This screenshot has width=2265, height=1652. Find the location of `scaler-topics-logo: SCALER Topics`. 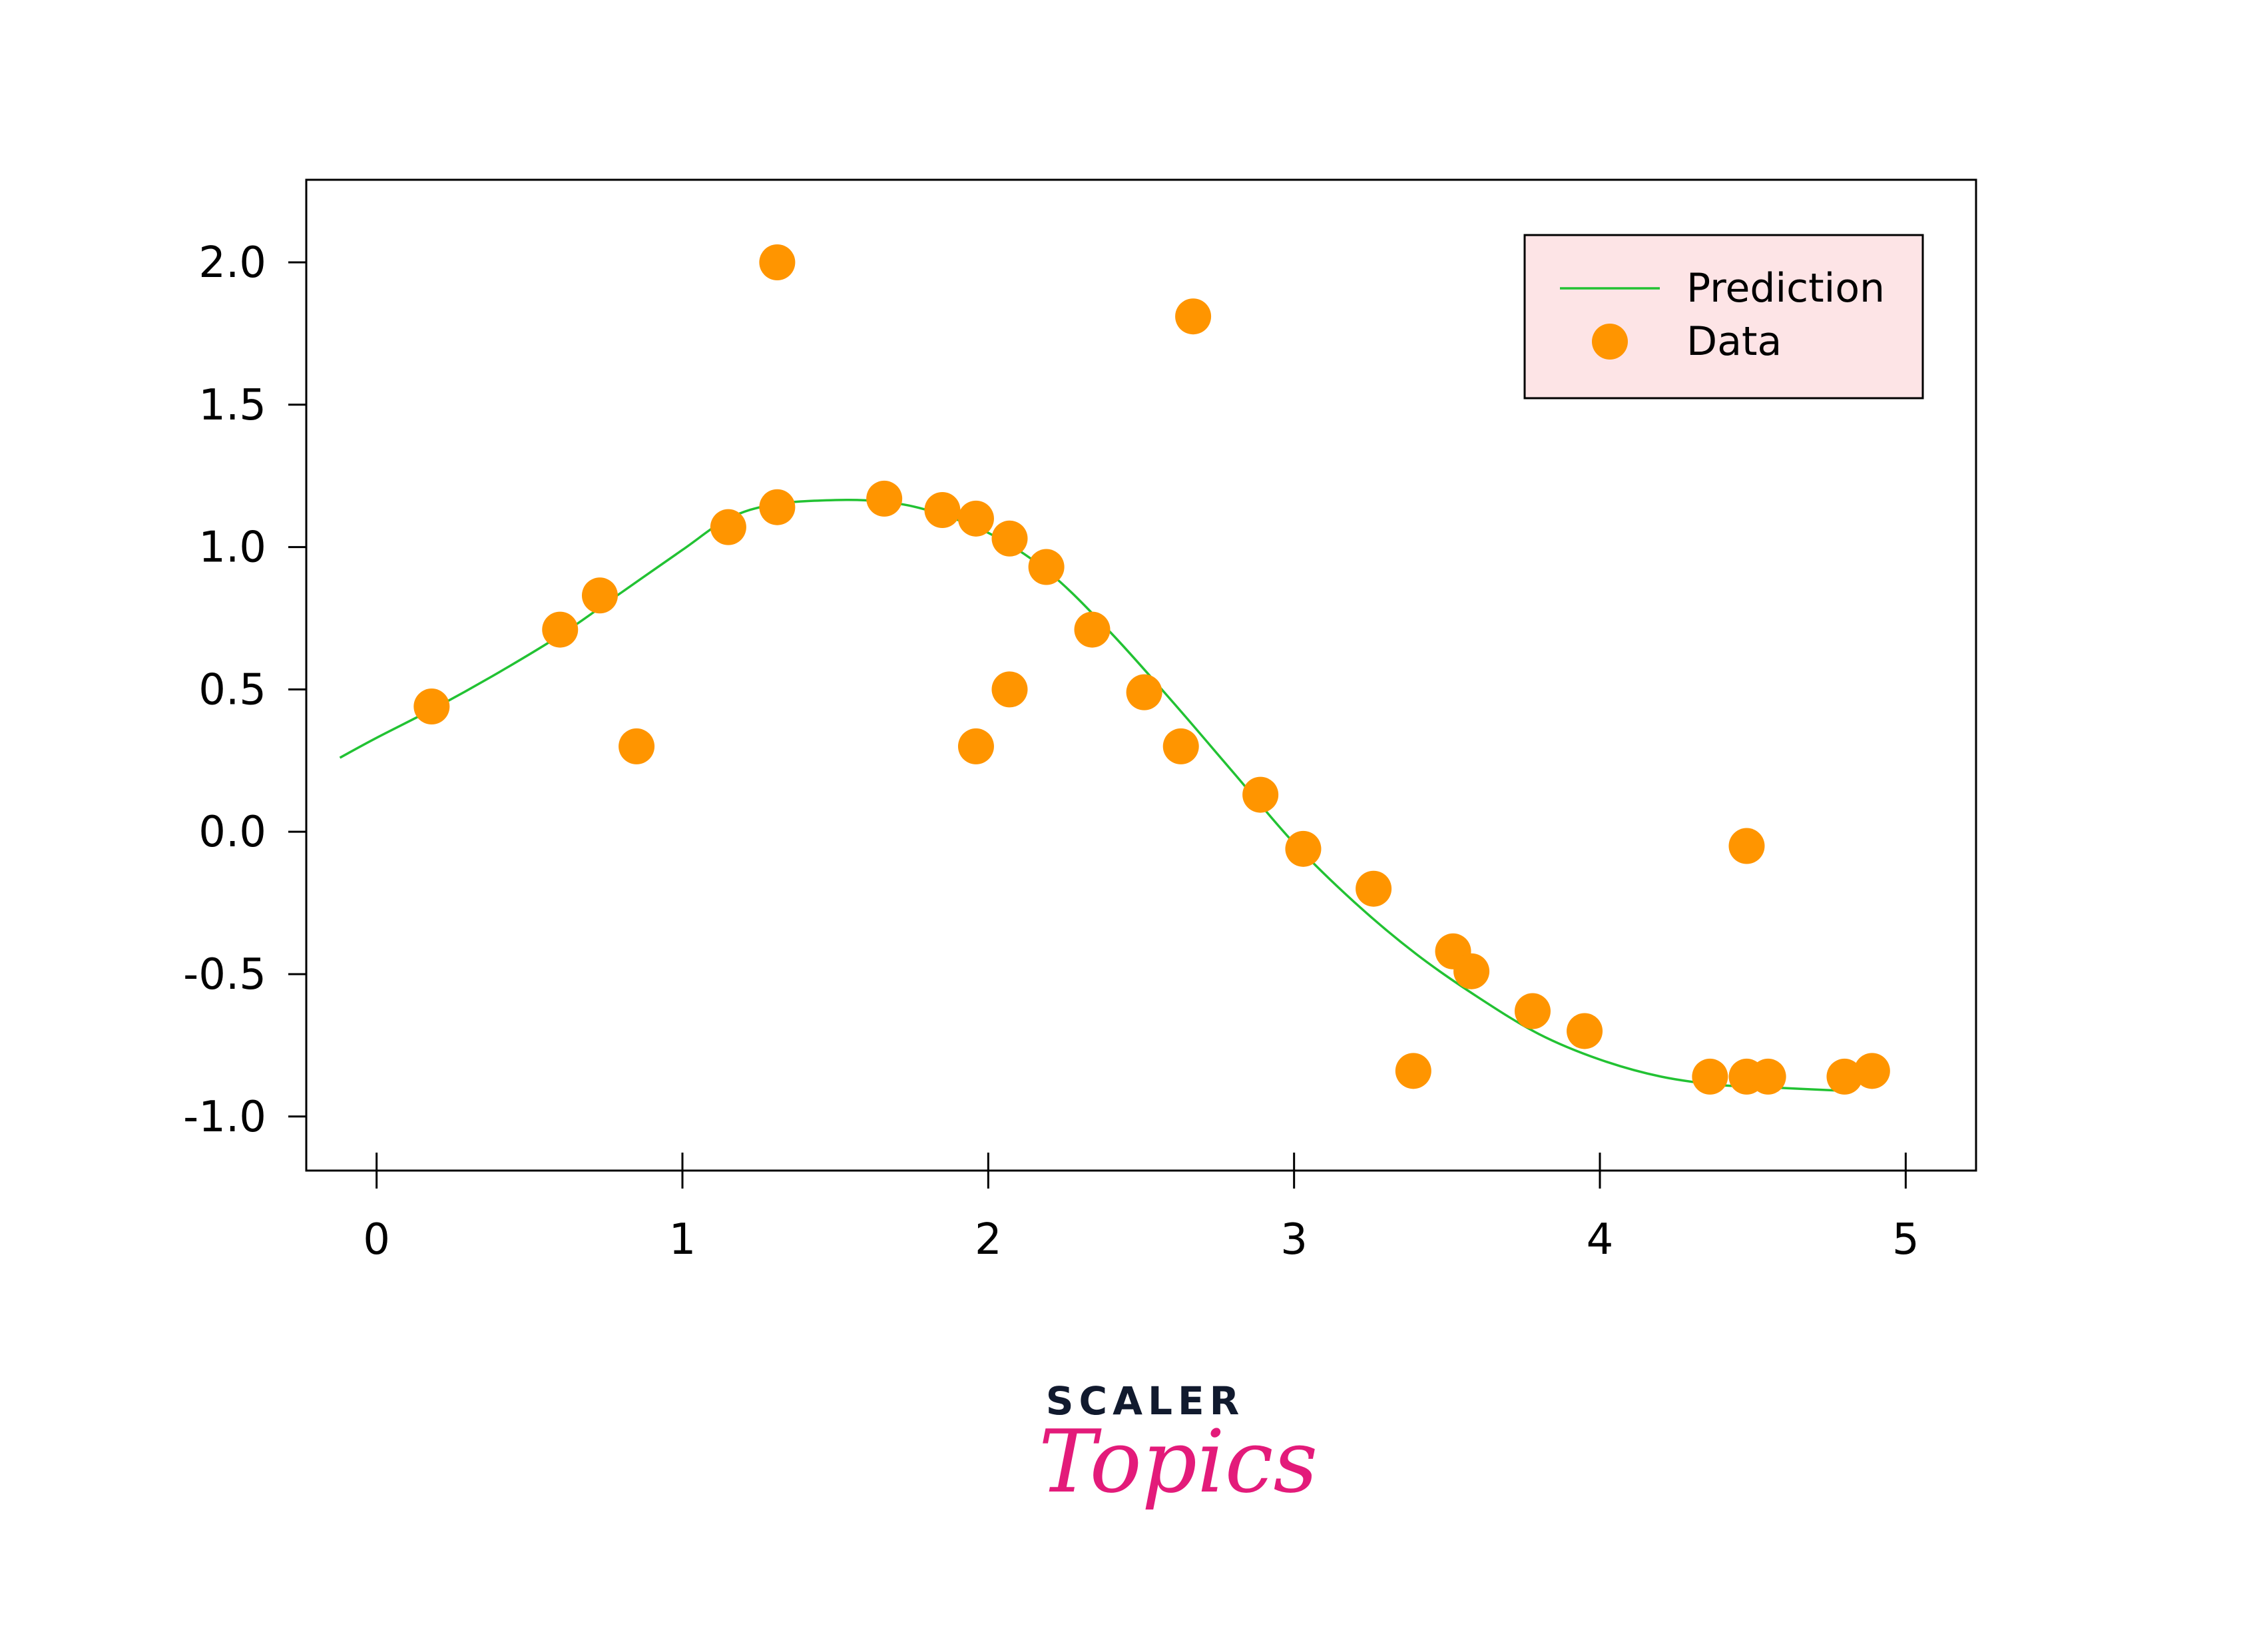

scaler-topics-logo: SCALER Topics is located at coordinates (1178, 1468).